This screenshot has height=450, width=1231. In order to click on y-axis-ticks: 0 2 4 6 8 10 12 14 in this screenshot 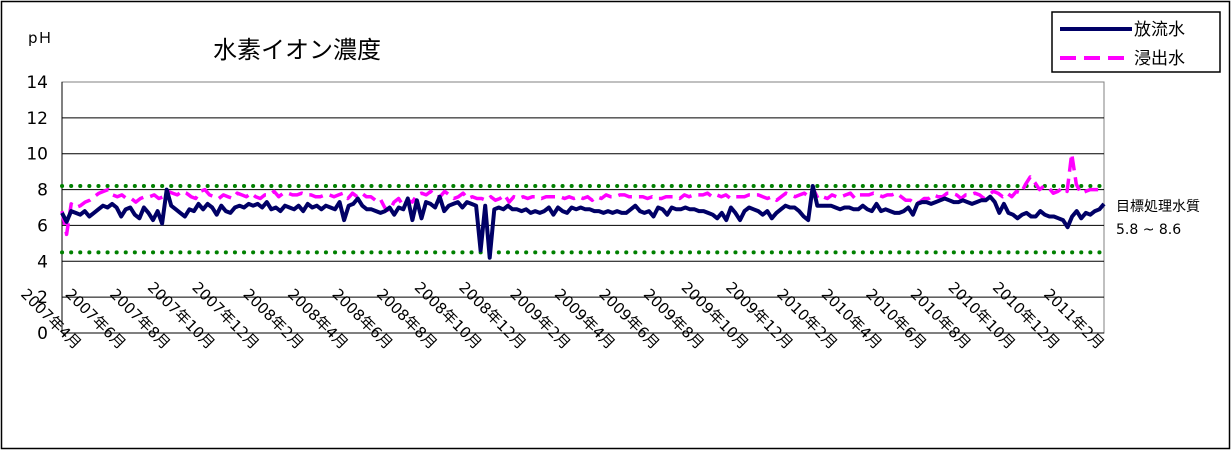, I will do `click(37, 208)`.